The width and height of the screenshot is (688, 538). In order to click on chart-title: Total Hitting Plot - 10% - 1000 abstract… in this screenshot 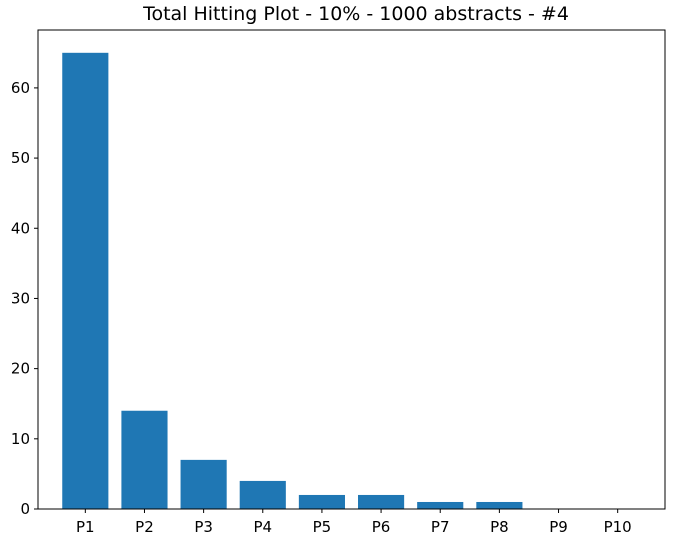, I will do `click(355, 14)`.